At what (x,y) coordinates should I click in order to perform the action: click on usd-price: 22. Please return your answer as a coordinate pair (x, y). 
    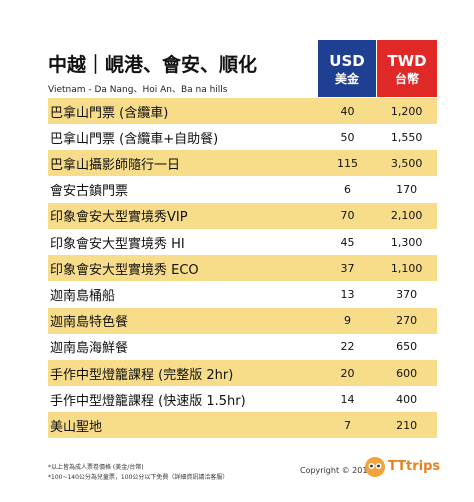
    Looking at the image, I should click on (347, 347).